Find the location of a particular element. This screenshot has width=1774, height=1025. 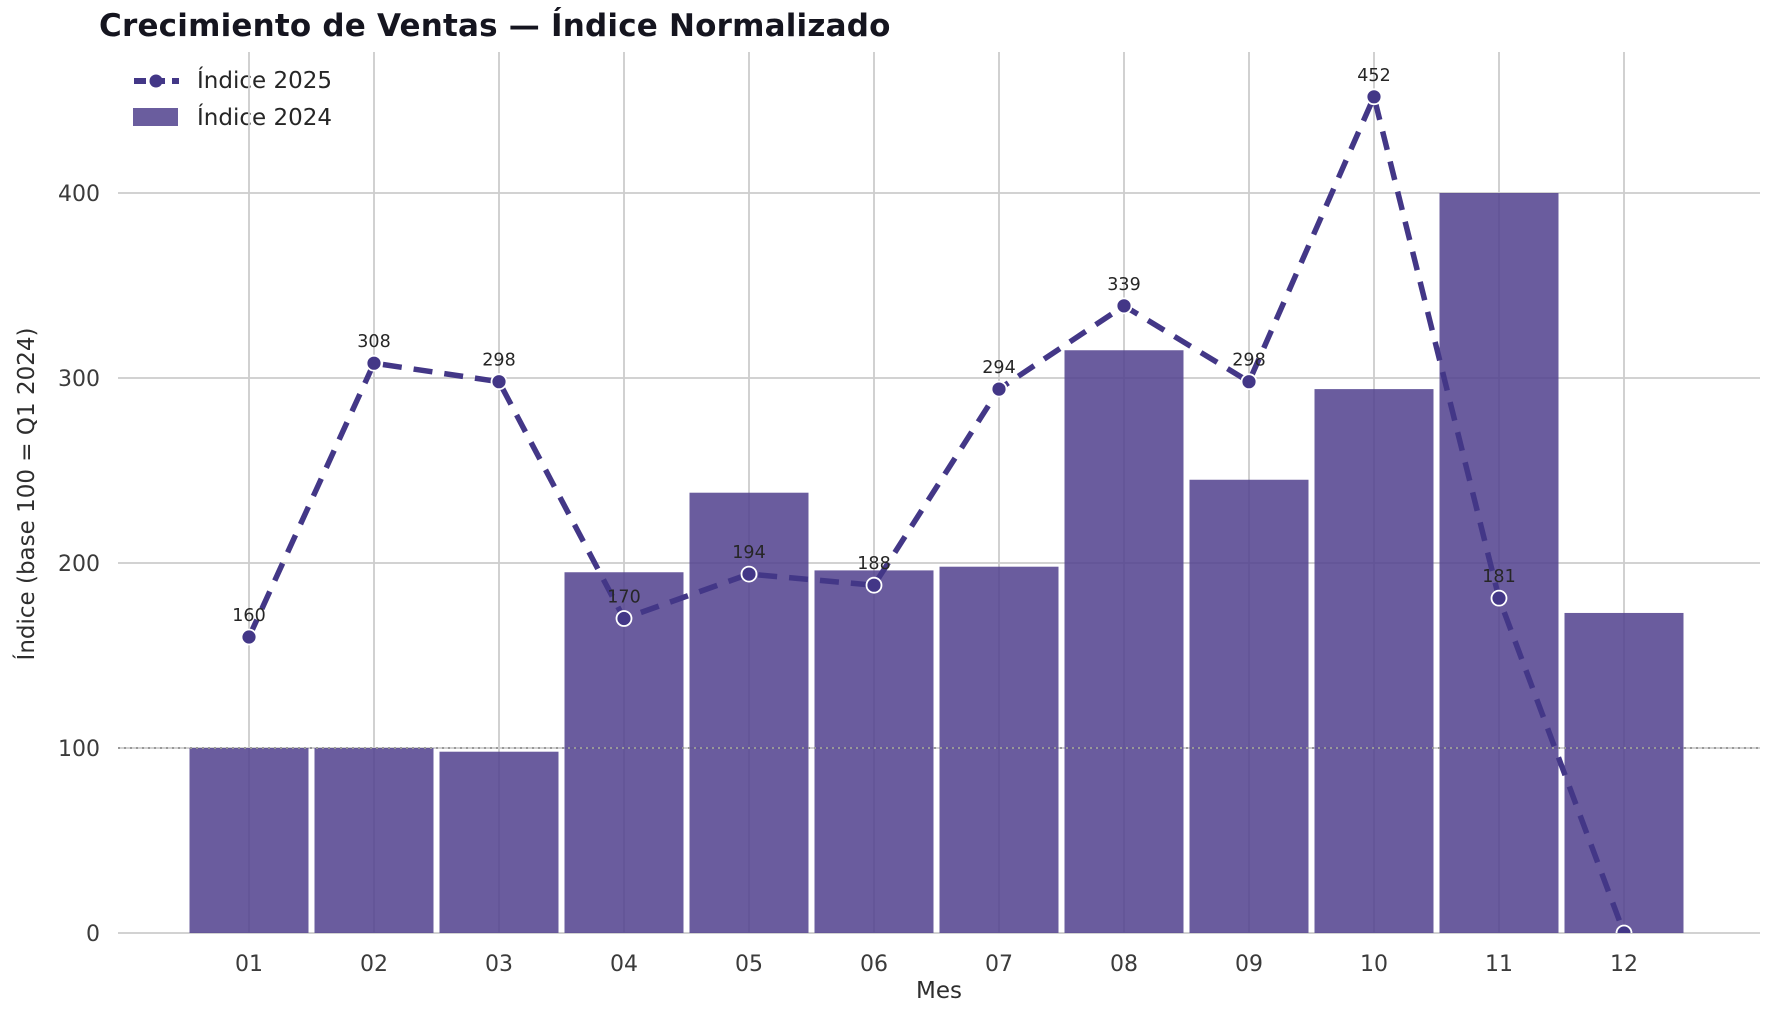

x-tick-12: 12 is located at coordinates (1624, 964).